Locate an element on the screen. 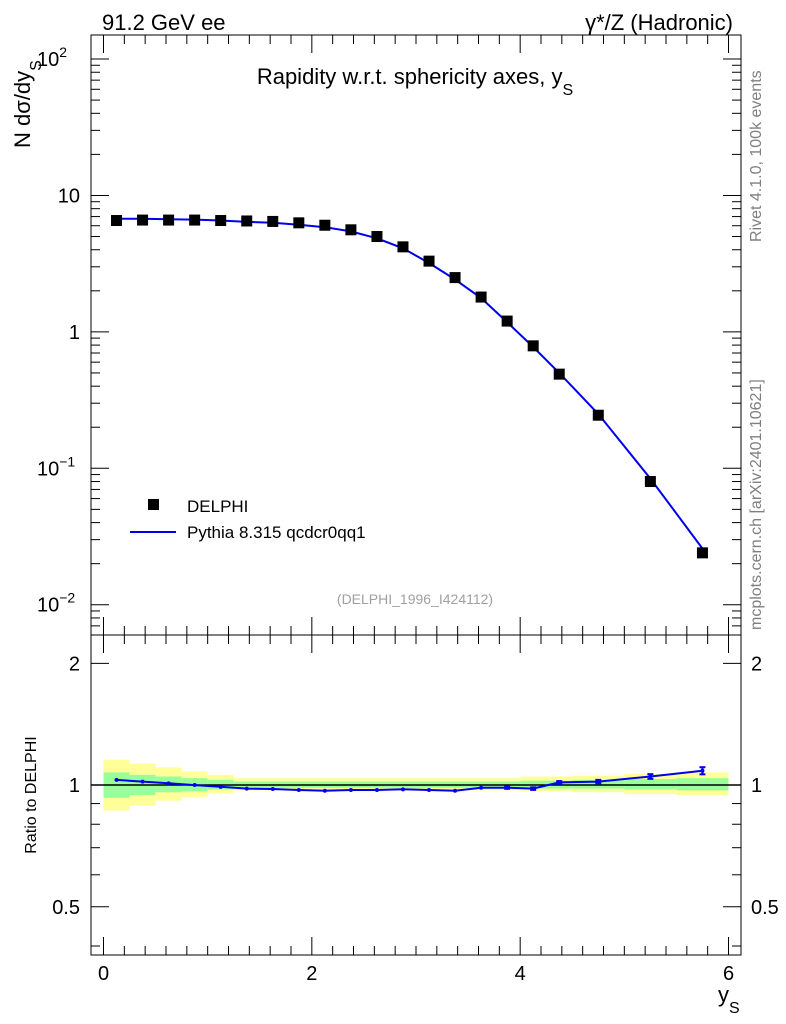 Image resolution: width=786 pixels, height=1024 pixels. main-y-tick-label: 10⁻¹ is located at coordinates (56, 466).